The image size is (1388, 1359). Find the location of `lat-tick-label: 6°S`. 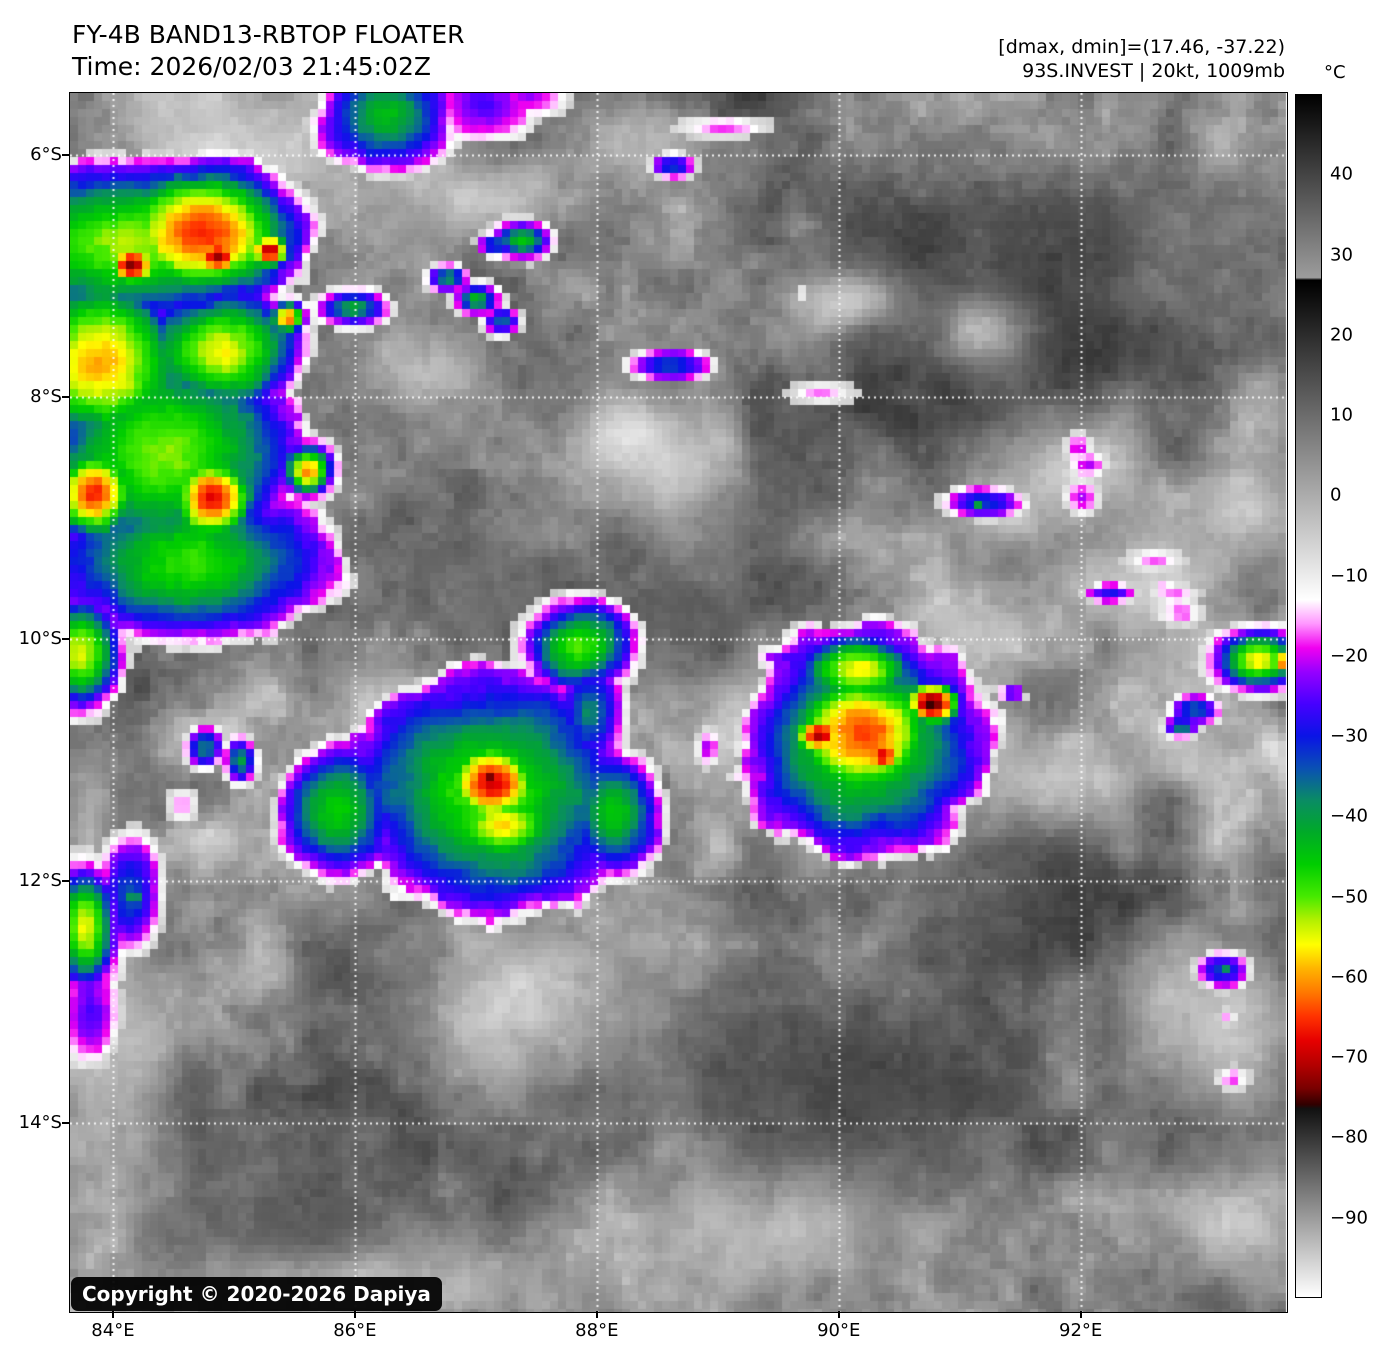

lat-tick-label: 6°S is located at coordinates (46, 155).